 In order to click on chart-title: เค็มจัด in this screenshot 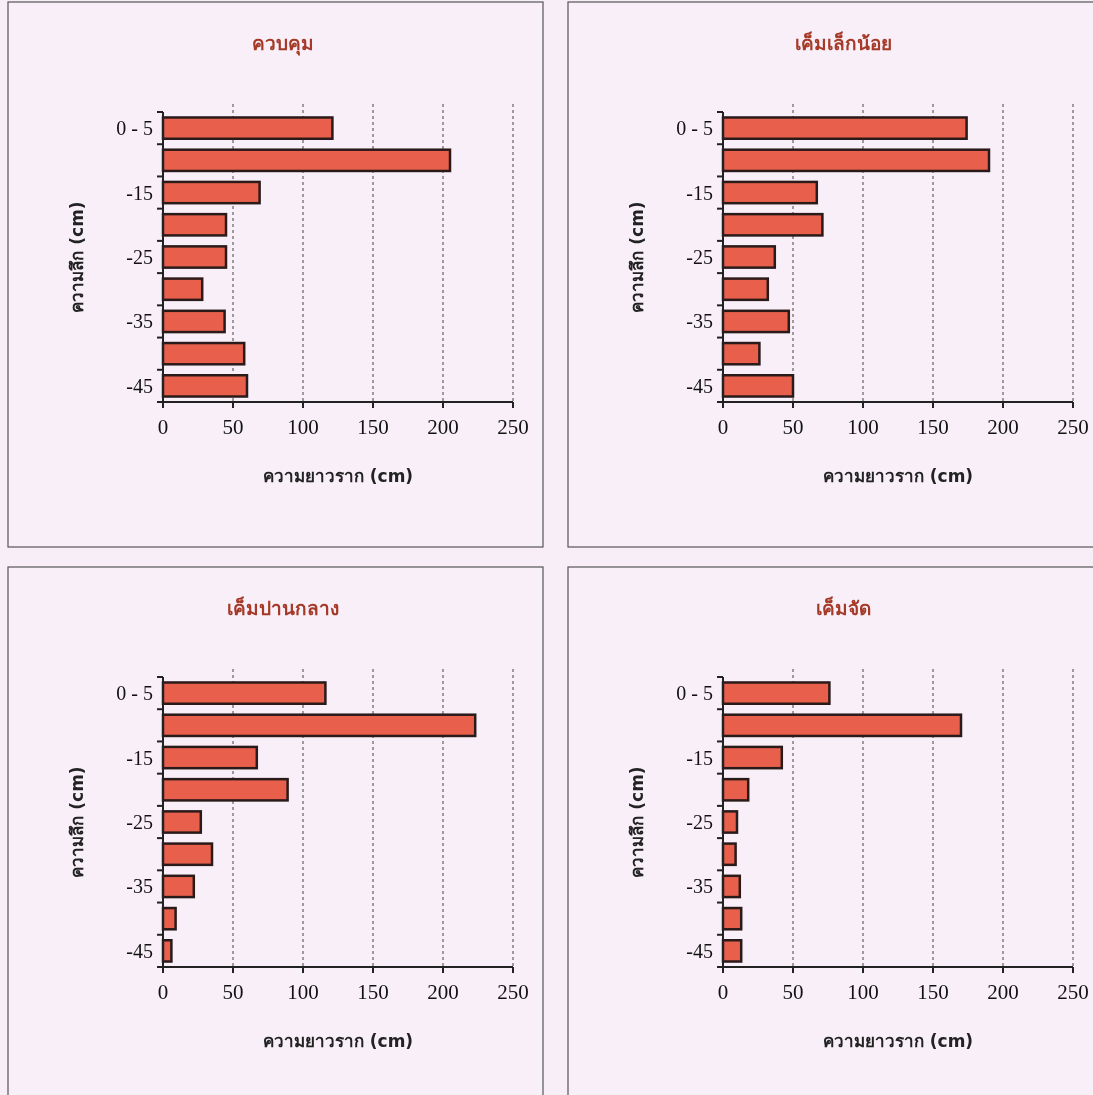, I will do `click(843, 607)`.